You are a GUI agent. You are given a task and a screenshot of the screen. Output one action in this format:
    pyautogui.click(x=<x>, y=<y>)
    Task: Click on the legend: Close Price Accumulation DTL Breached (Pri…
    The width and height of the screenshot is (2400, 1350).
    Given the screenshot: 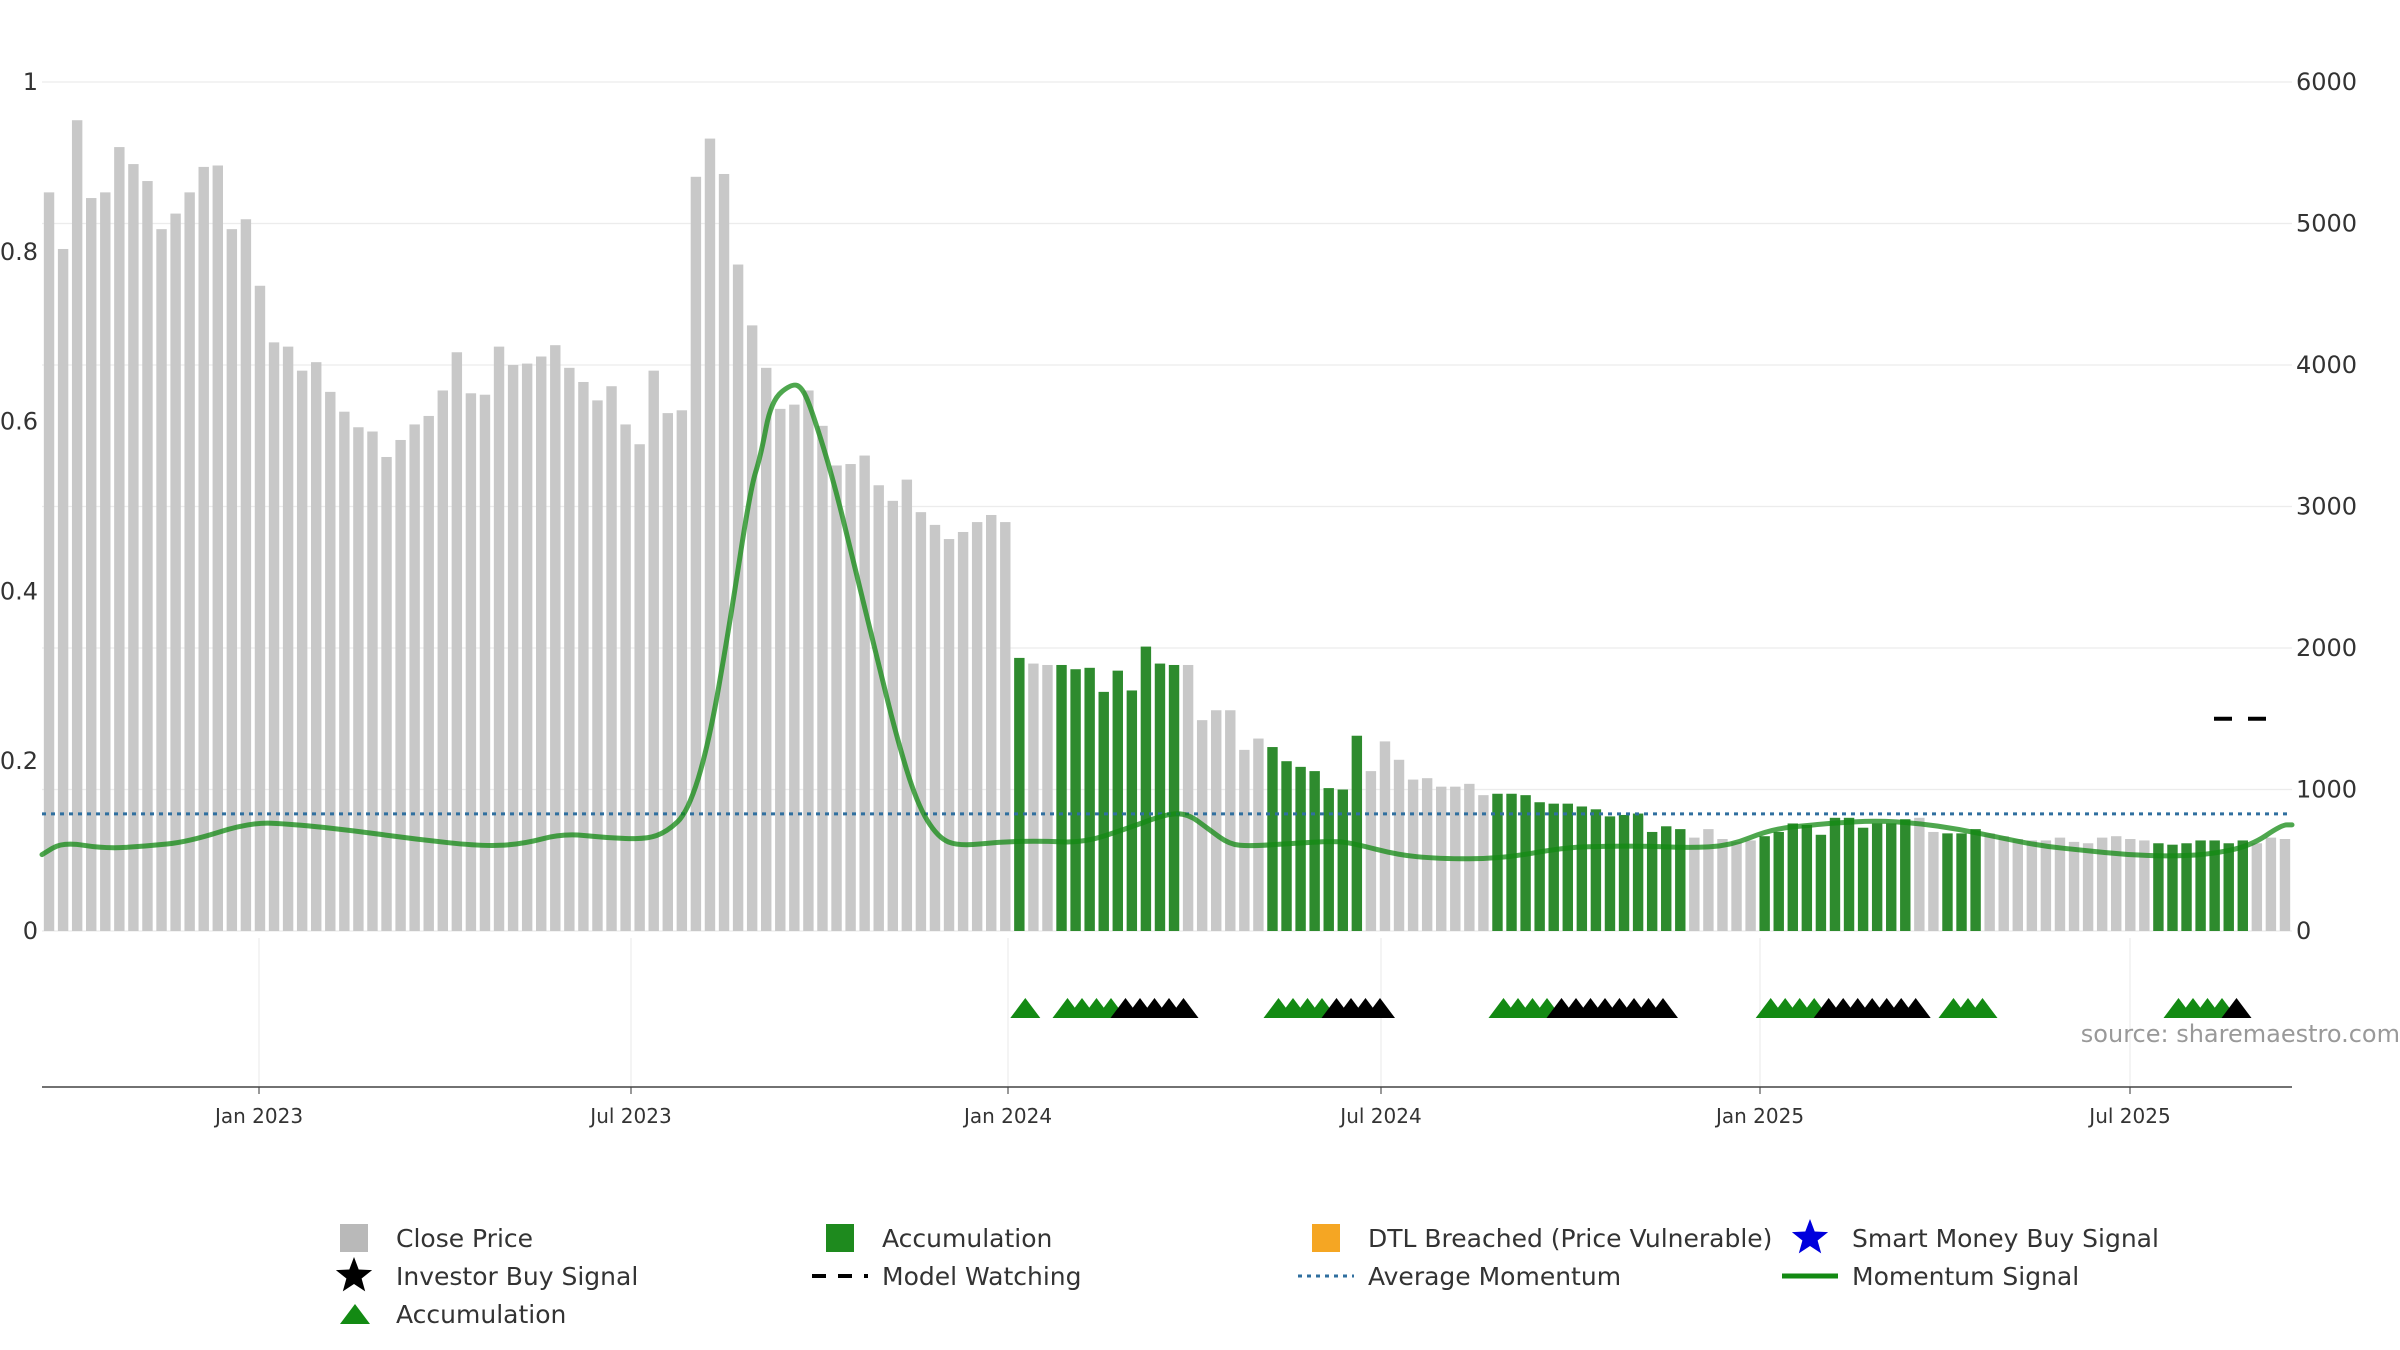 What is the action you would take?
    pyautogui.click(x=1247, y=1274)
    